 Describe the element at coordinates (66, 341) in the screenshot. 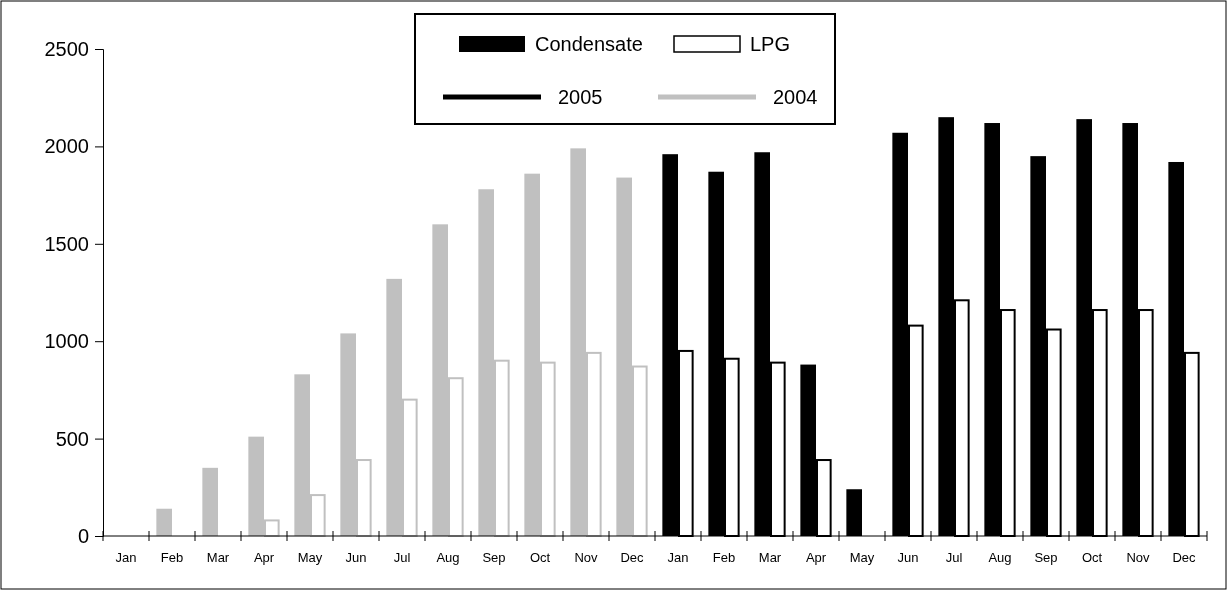

I see `y-tick-label: 1000` at that location.